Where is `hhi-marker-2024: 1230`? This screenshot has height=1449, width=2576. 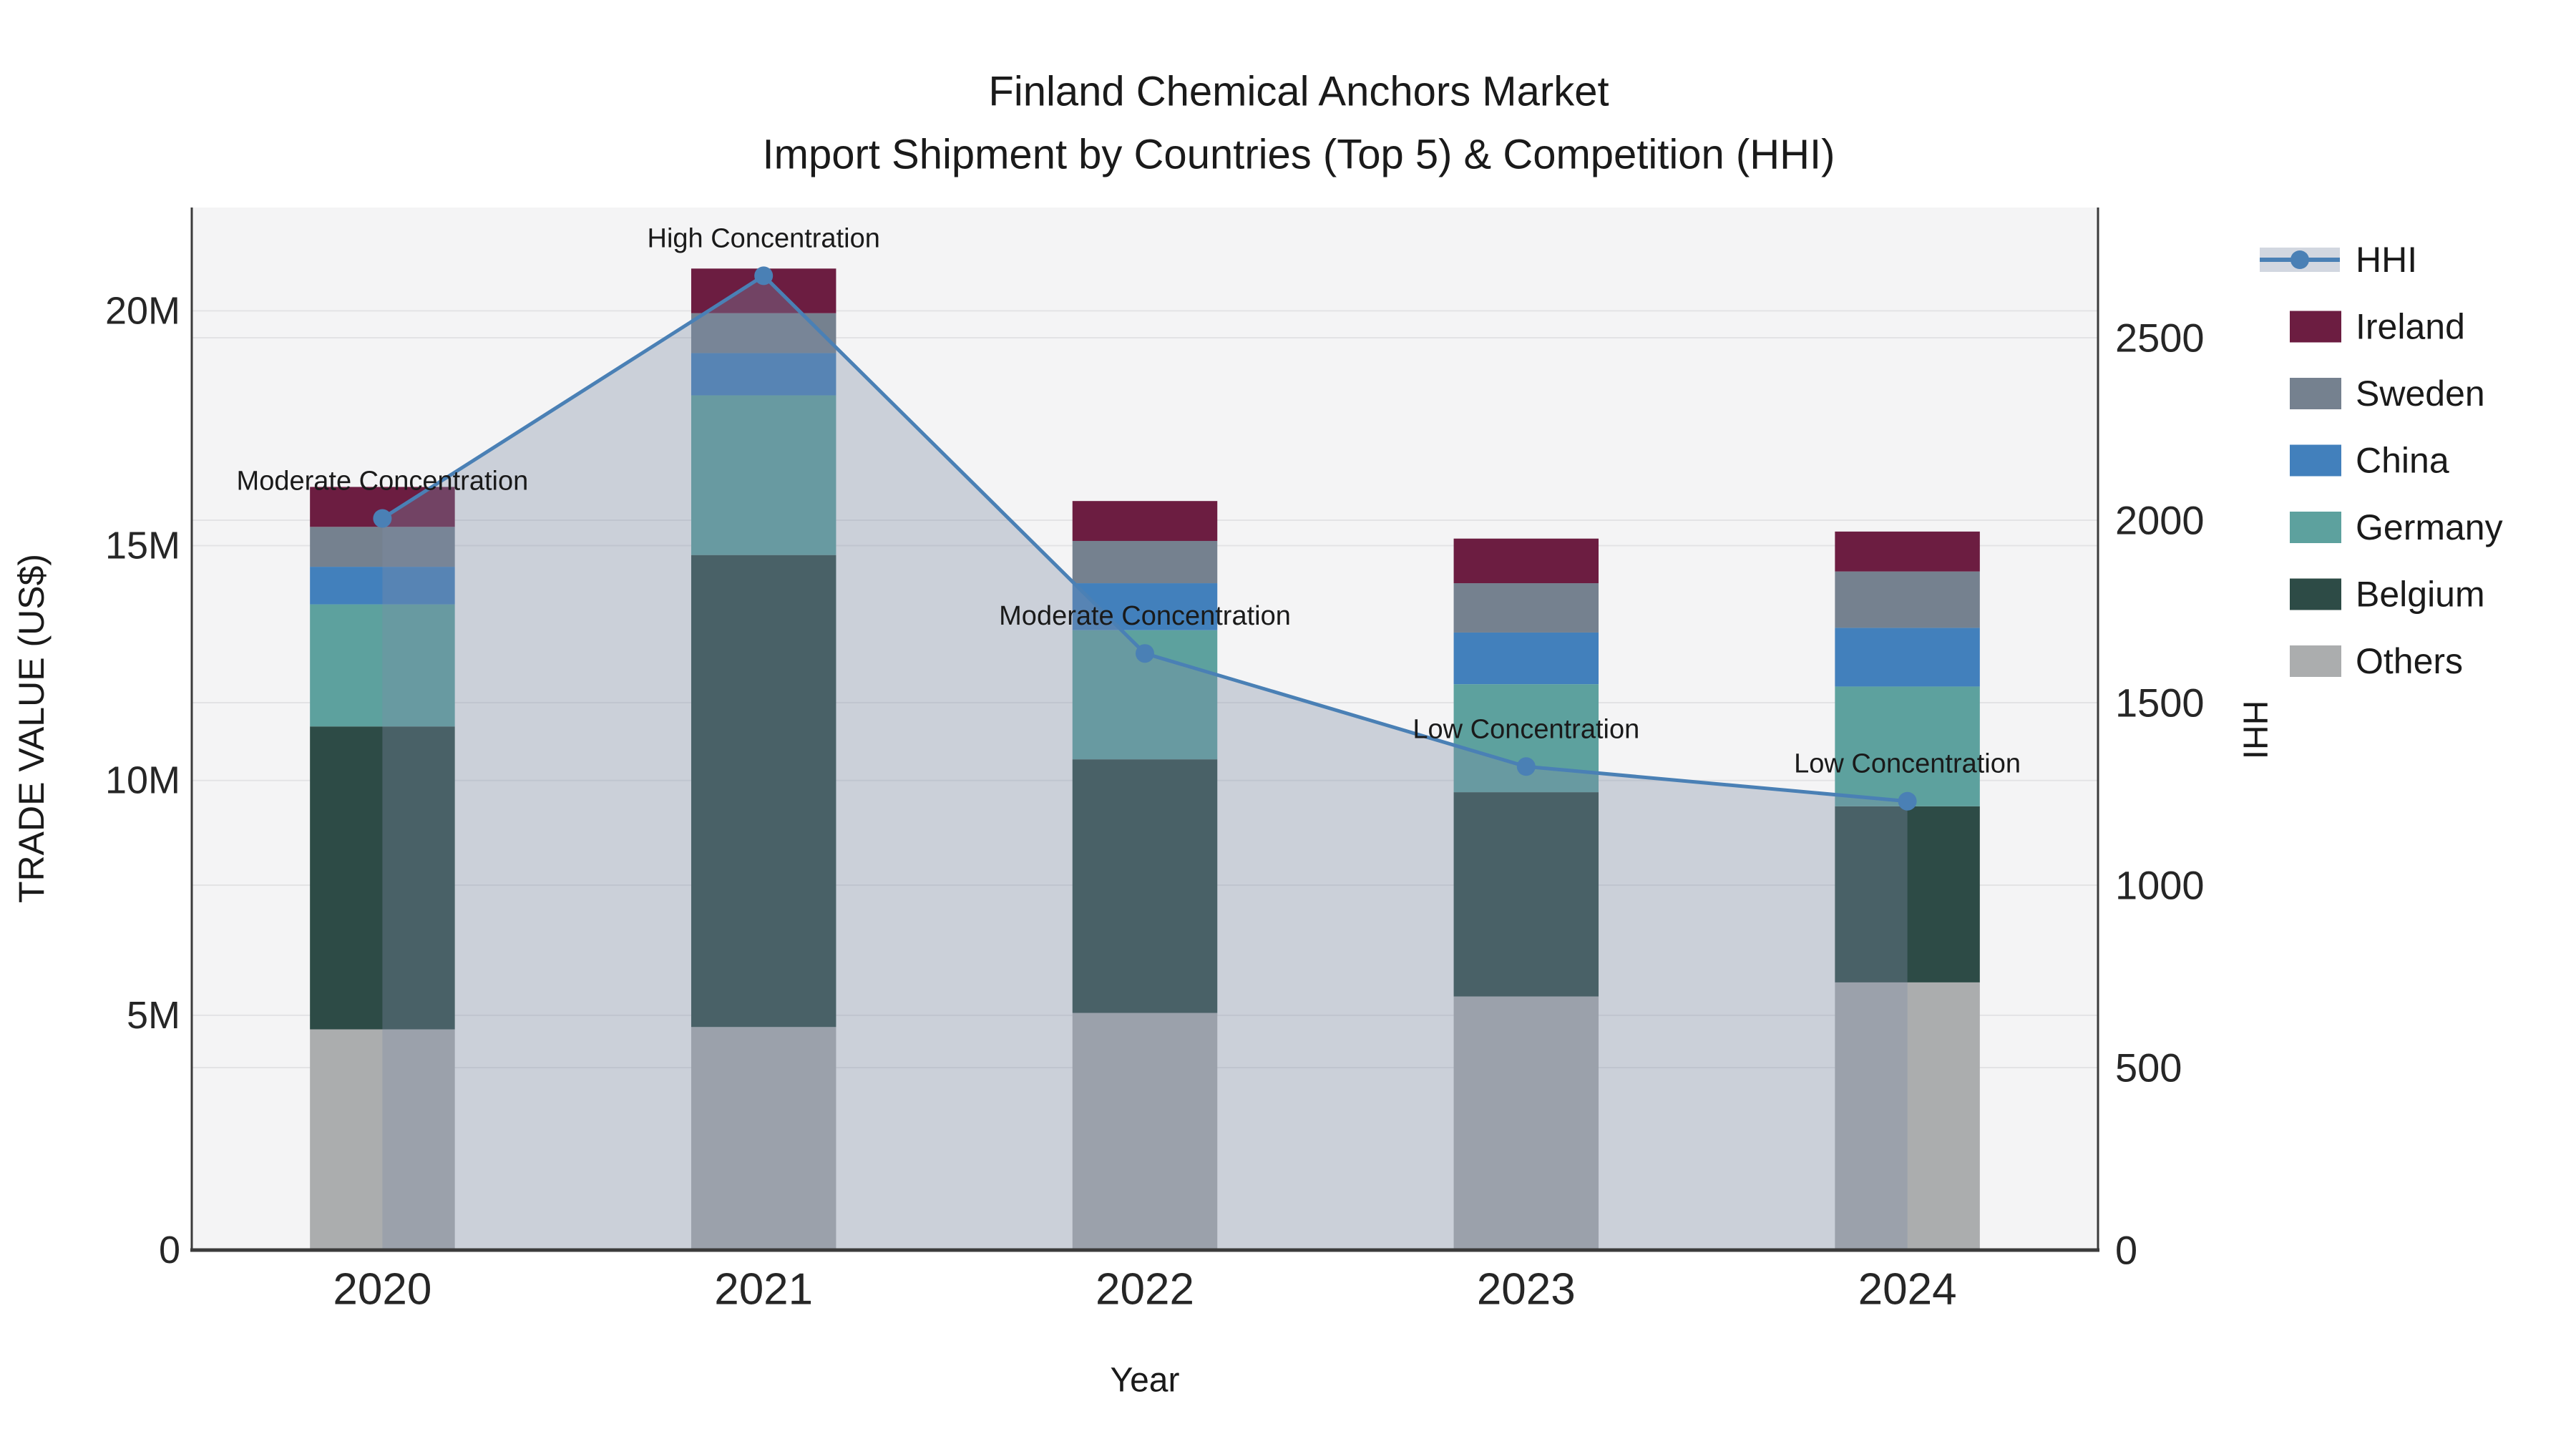
hhi-marker-2024: 1230 is located at coordinates (1907, 801).